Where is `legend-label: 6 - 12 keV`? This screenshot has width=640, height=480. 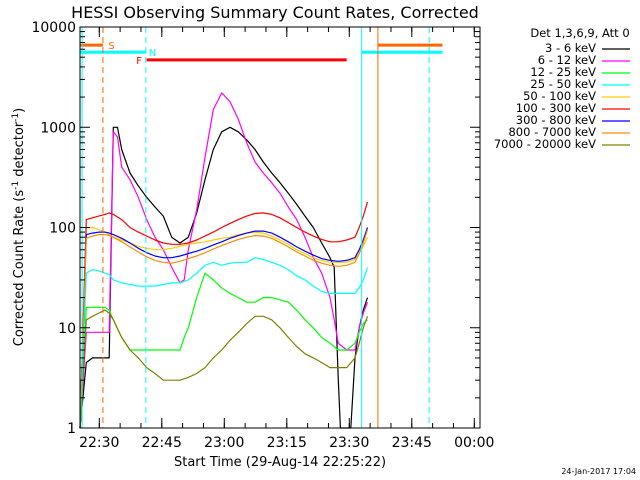
legend-label: 6 - 12 keV is located at coordinates (567, 60).